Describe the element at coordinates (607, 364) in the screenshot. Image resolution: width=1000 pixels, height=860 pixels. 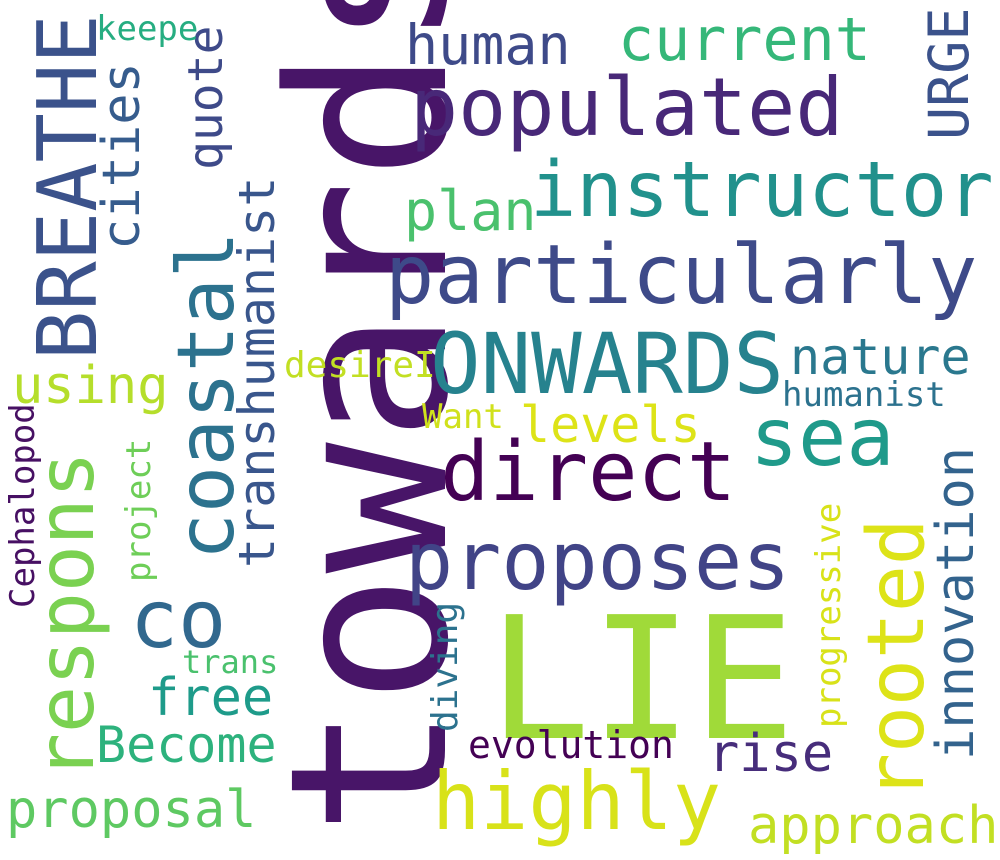
I see `word-onwards: ONWARDS` at that location.